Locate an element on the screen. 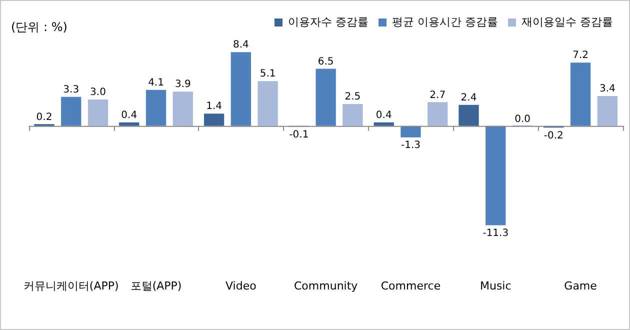 Image resolution: width=630 pixels, height=330 pixels. x-tick-label: Game is located at coordinates (581, 285).